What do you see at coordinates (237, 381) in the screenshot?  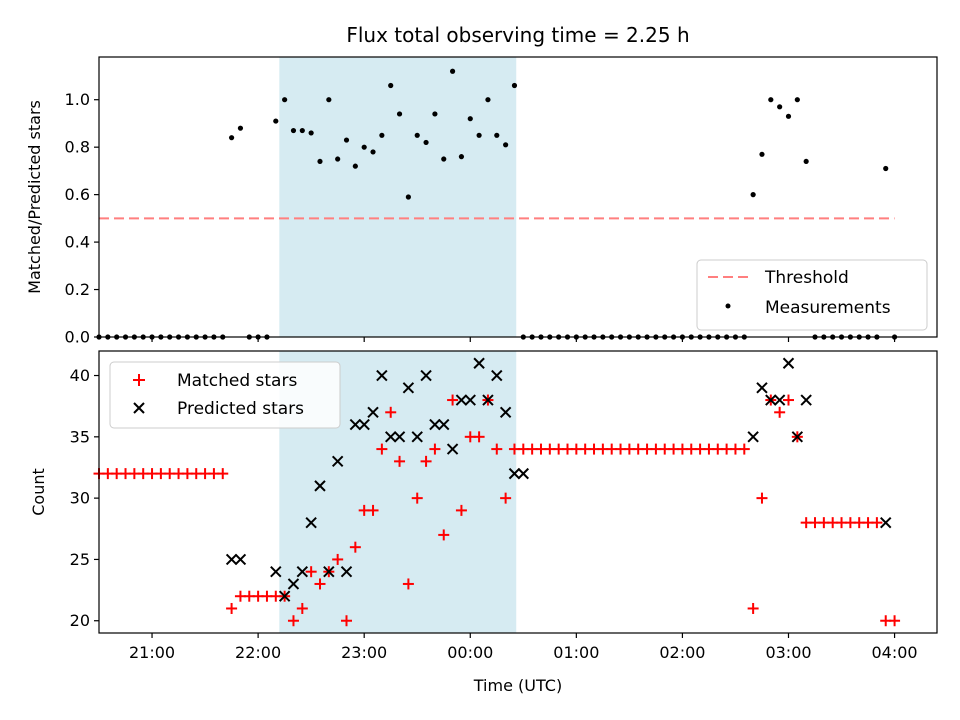 I see `legend-matched-label: Matched stars` at bounding box center [237, 381].